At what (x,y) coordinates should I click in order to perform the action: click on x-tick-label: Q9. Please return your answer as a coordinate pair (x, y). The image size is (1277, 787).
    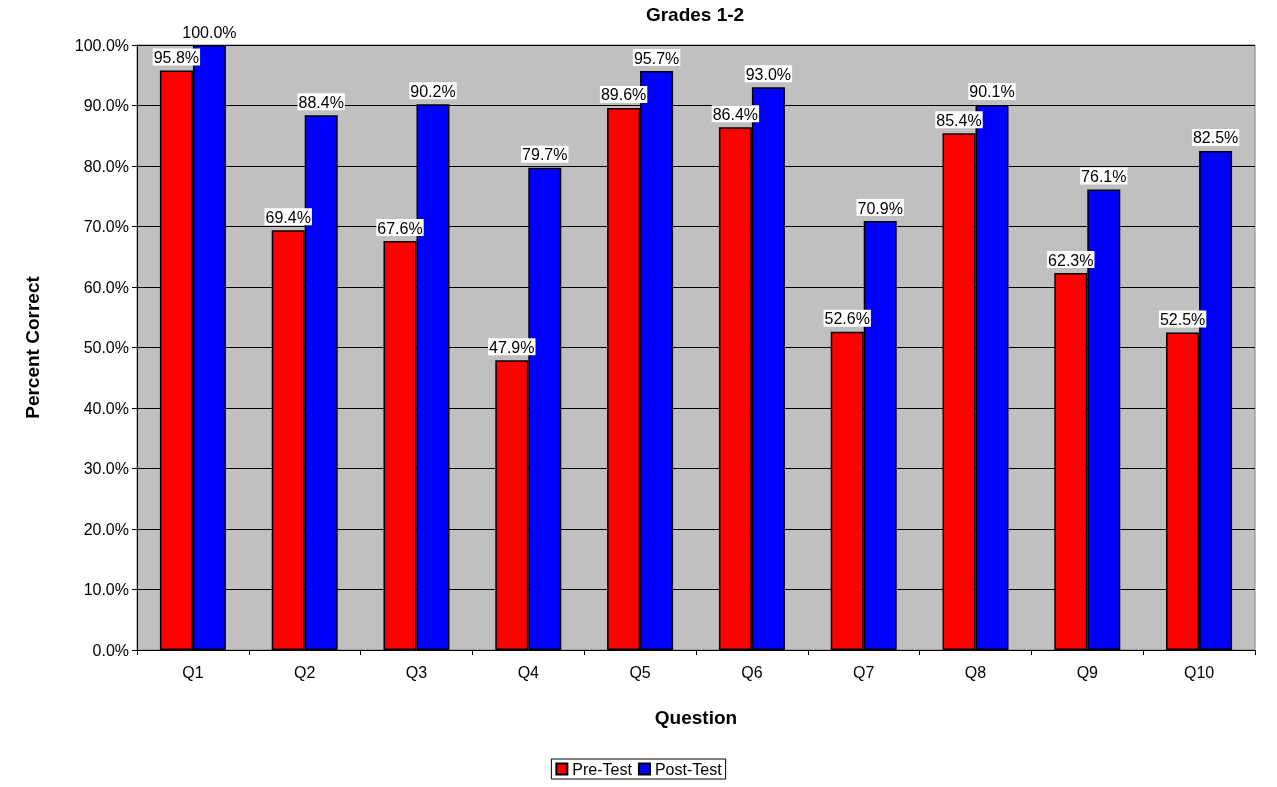
    Looking at the image, I should click on (1087, 672).